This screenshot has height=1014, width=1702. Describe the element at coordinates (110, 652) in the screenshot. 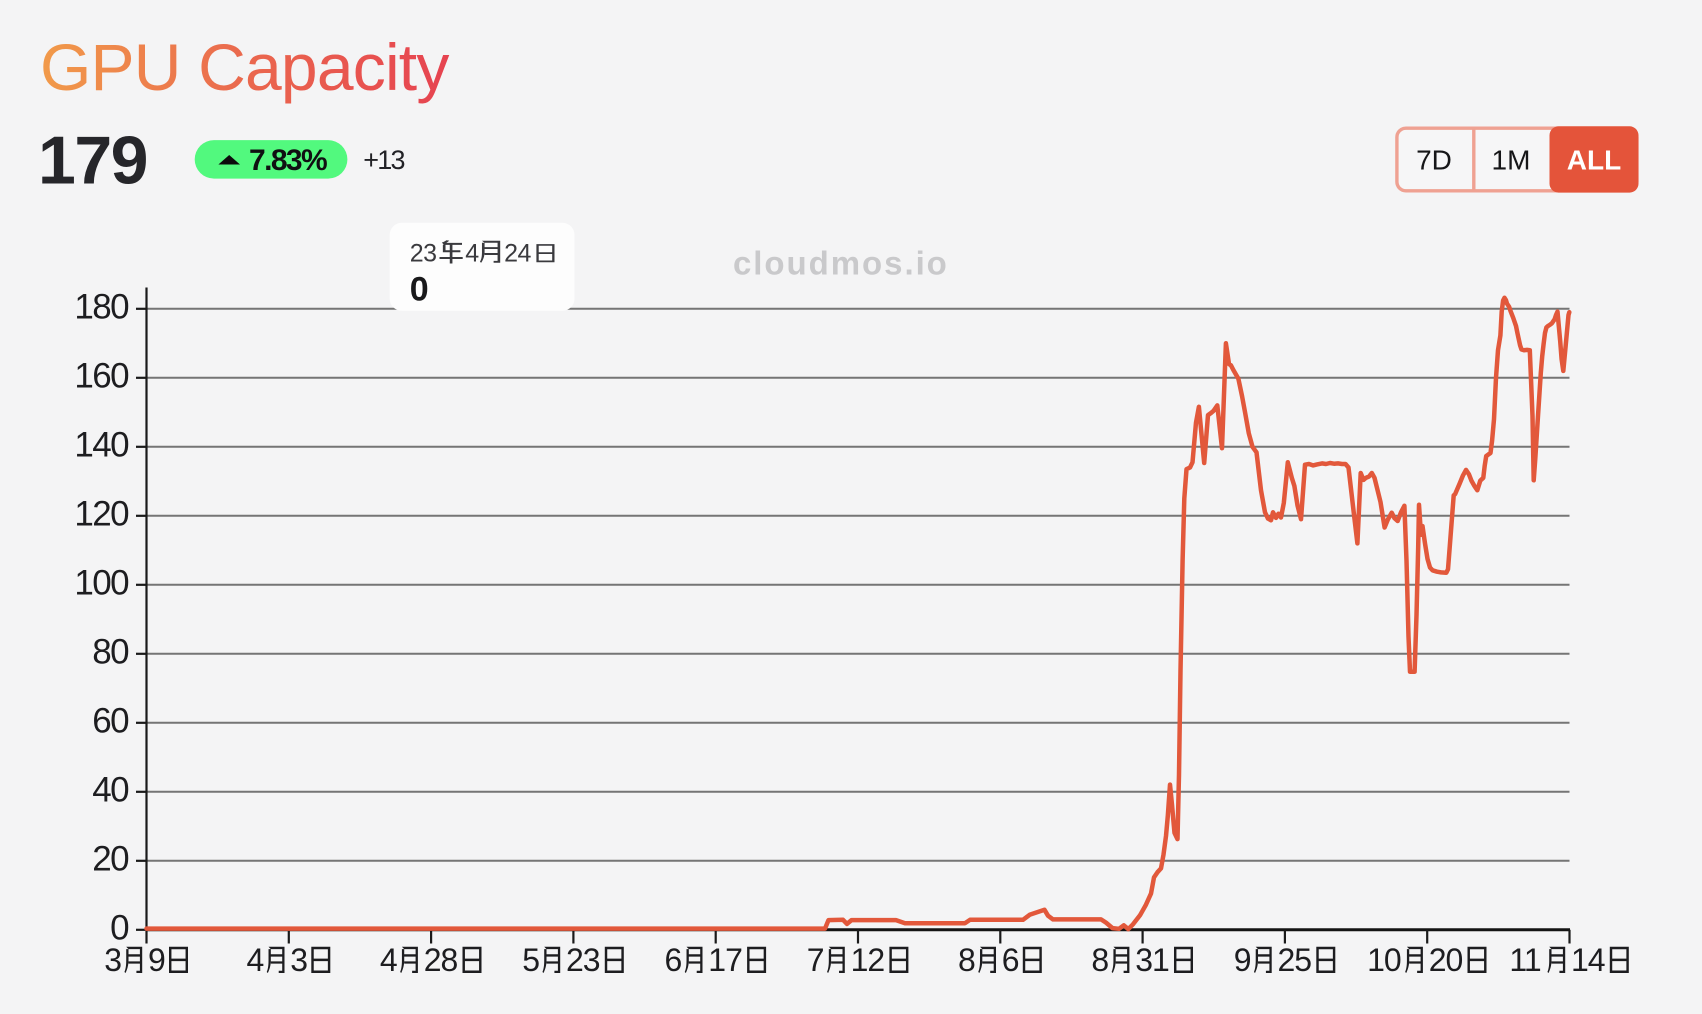

I see `svg-text: 80` at that location.